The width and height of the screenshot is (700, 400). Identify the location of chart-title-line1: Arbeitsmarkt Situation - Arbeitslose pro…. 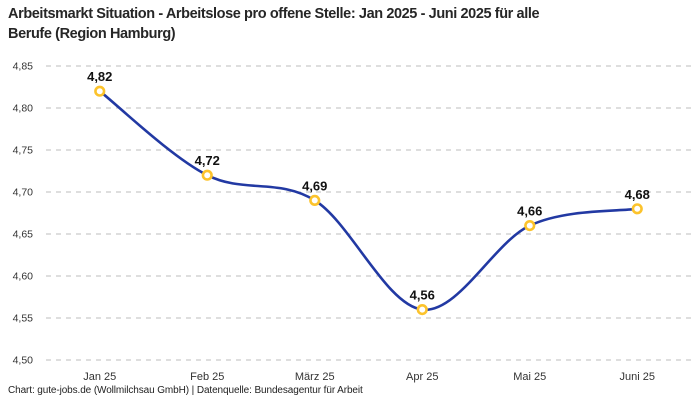
(274, 14).